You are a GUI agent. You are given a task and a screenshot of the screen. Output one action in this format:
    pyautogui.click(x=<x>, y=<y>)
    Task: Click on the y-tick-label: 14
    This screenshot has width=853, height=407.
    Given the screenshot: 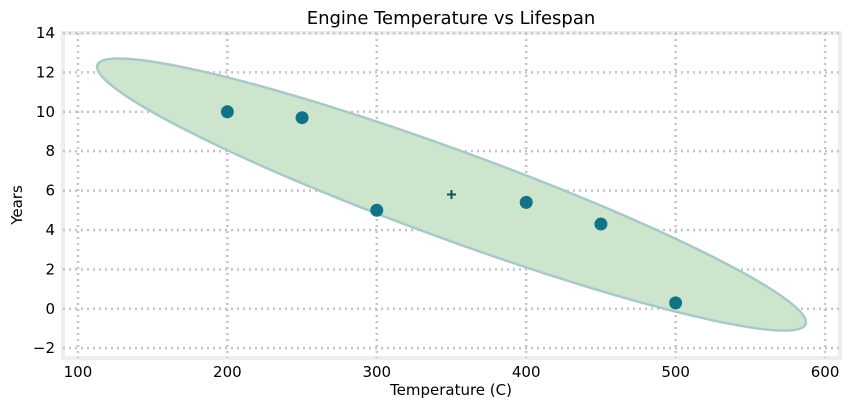 What is the action you would take?
    pyautogui.click(x=45, y=33)
    